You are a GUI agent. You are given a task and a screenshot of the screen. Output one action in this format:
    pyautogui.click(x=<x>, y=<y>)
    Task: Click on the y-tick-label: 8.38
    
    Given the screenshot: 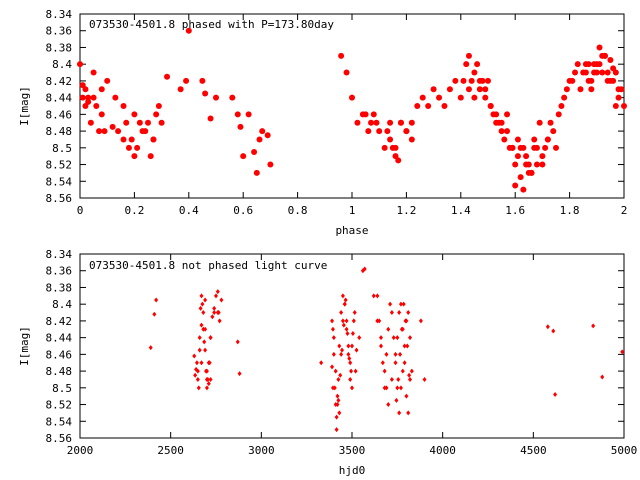 What is the action you would take?
    pyautogui.click(x=59, y=47)
    